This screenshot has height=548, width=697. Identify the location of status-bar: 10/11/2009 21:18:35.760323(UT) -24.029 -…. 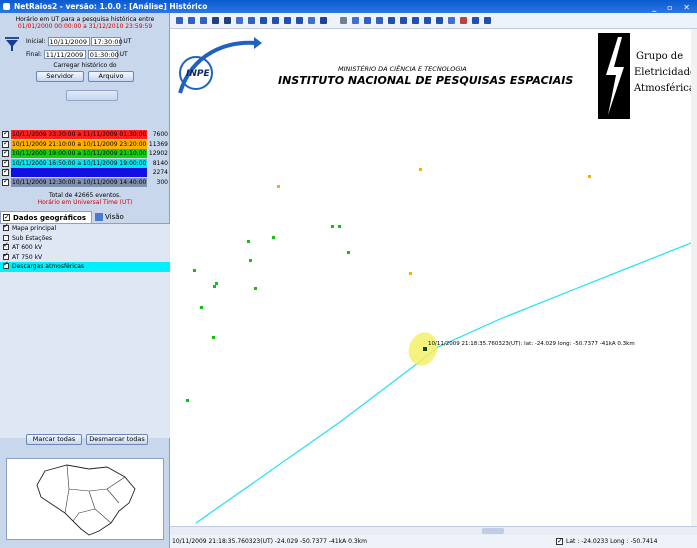
(433, 541).